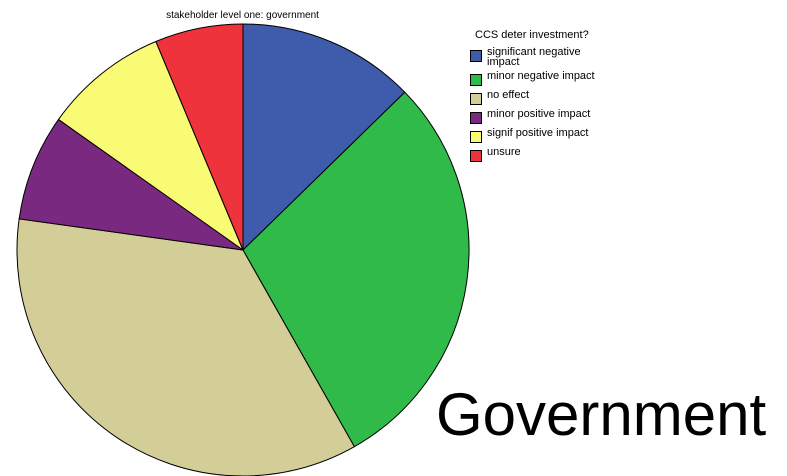 This screenshot has height=476, width=787. I want to click on legend-label: minor negative impact, so click(541, 76).